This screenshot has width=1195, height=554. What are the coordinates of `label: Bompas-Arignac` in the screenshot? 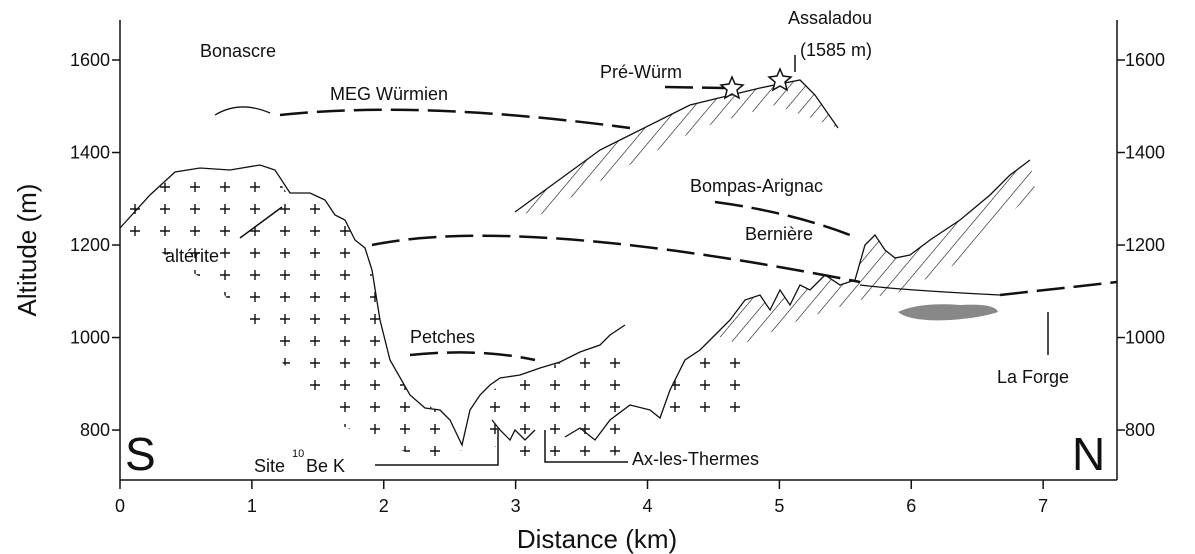 It's located at (756, 186).